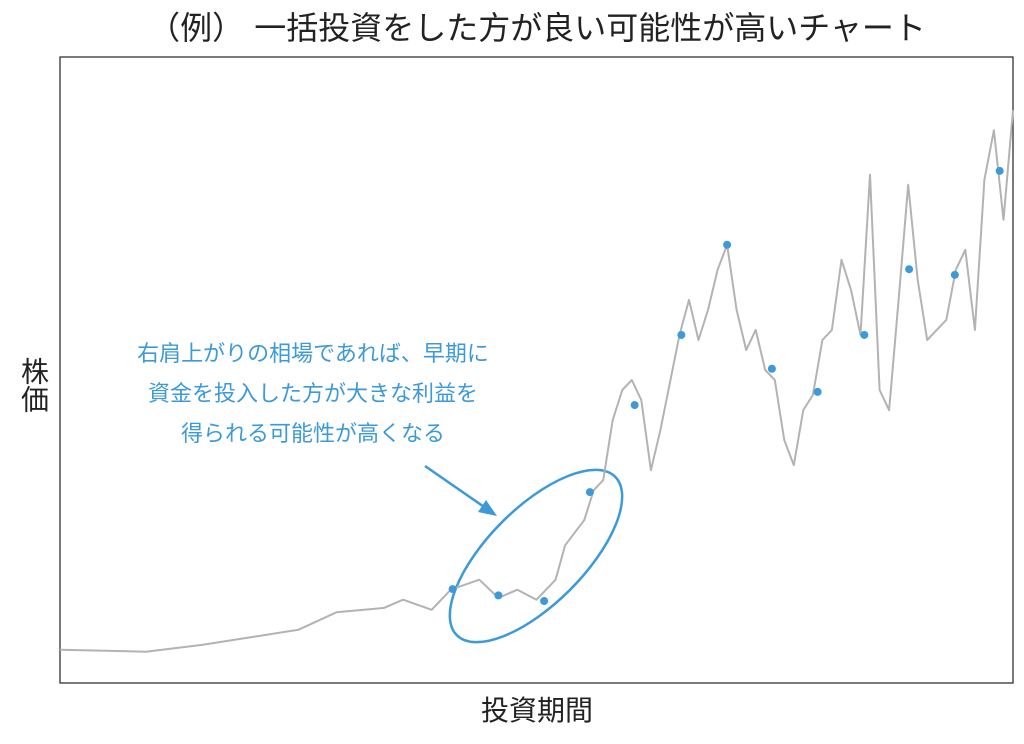 The height and width of the screenshot is (744, 1024). What do you see at coordinates (537, 710) in the screenshot?
I see `x-axis-label: 投資期間` at bounding box center [537, 710].